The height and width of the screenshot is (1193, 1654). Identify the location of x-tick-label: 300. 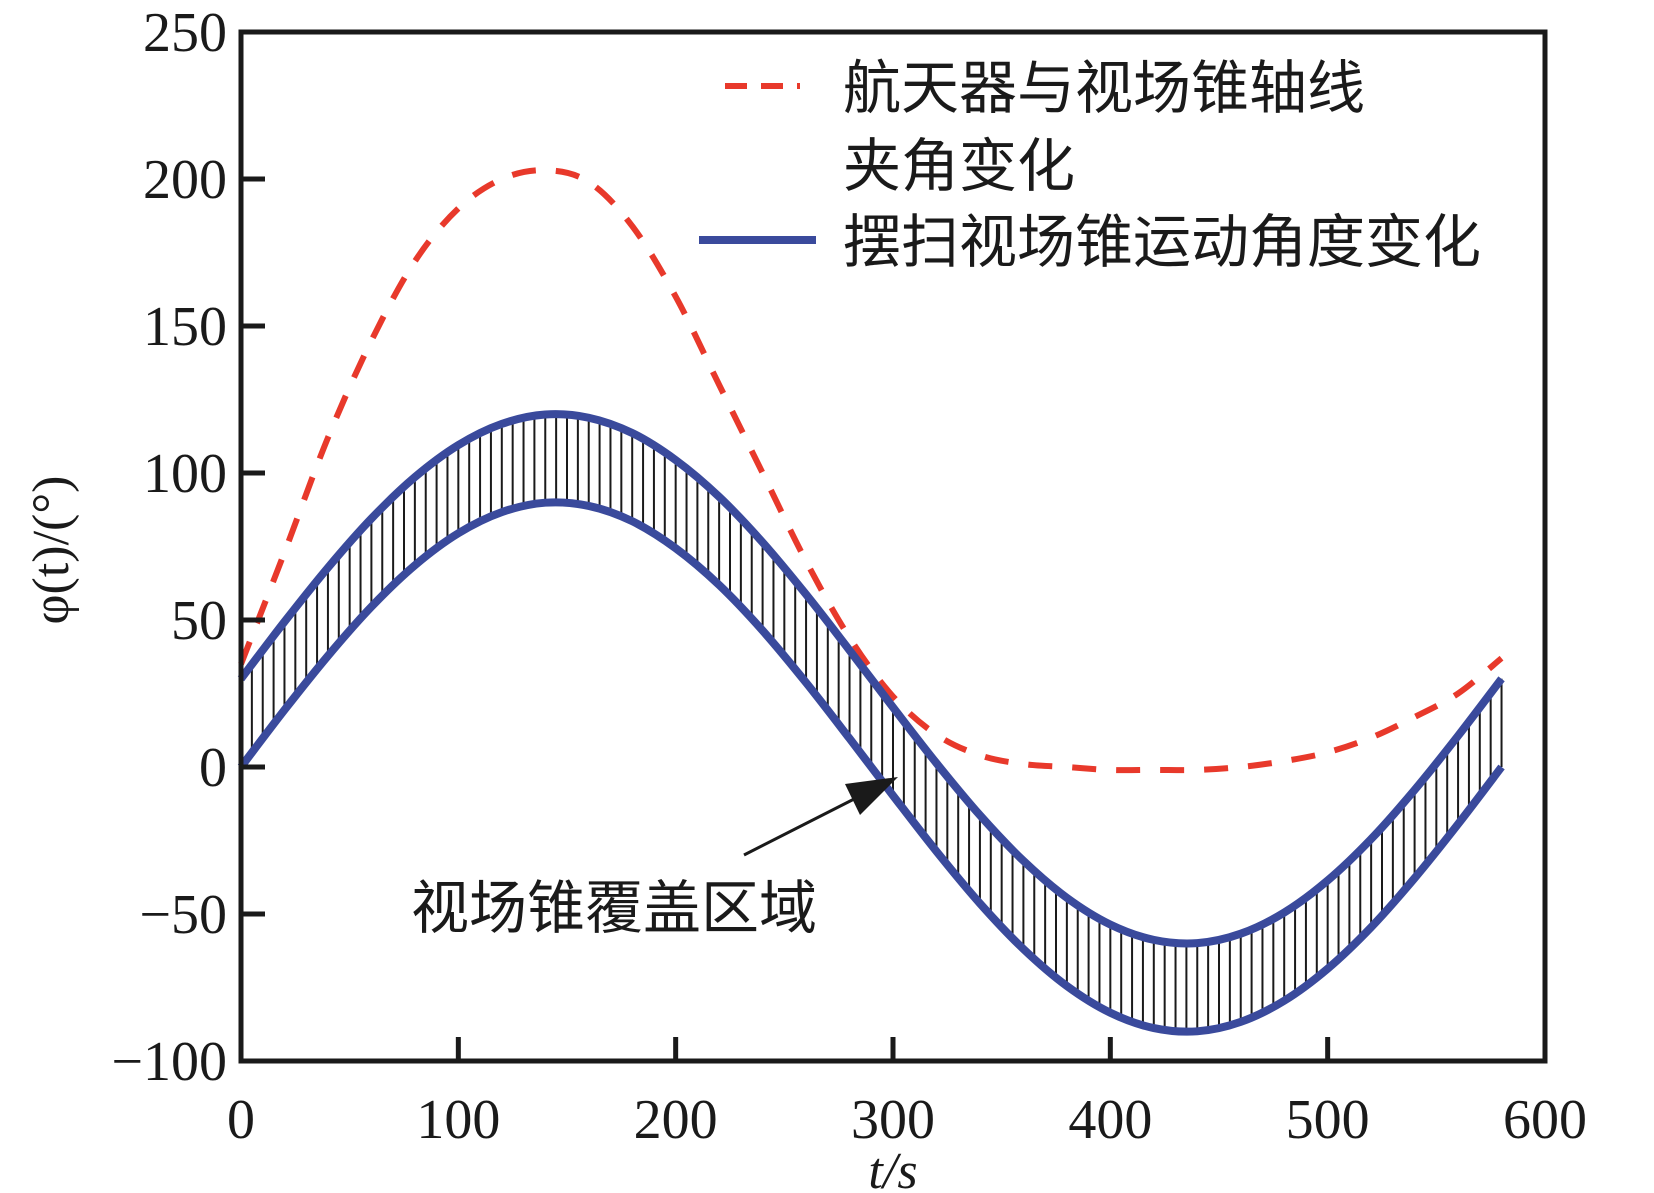
(893, 1120).